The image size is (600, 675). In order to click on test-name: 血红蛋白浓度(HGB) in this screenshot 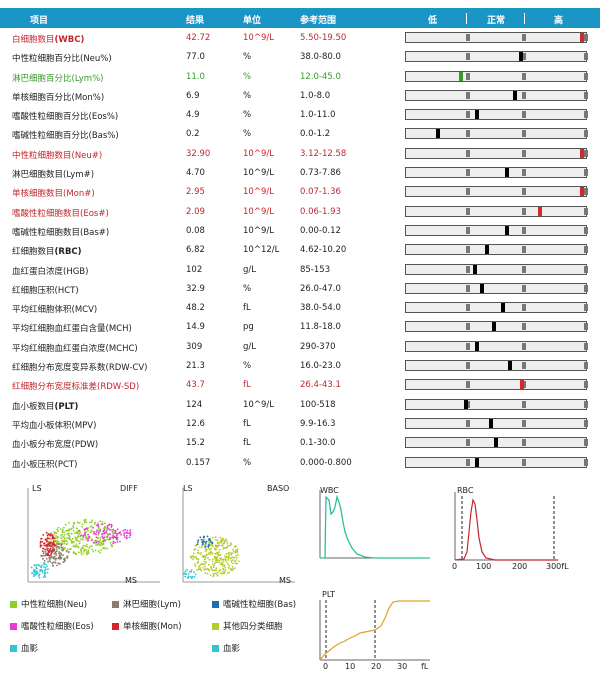, I will do `click(50, 271)`.